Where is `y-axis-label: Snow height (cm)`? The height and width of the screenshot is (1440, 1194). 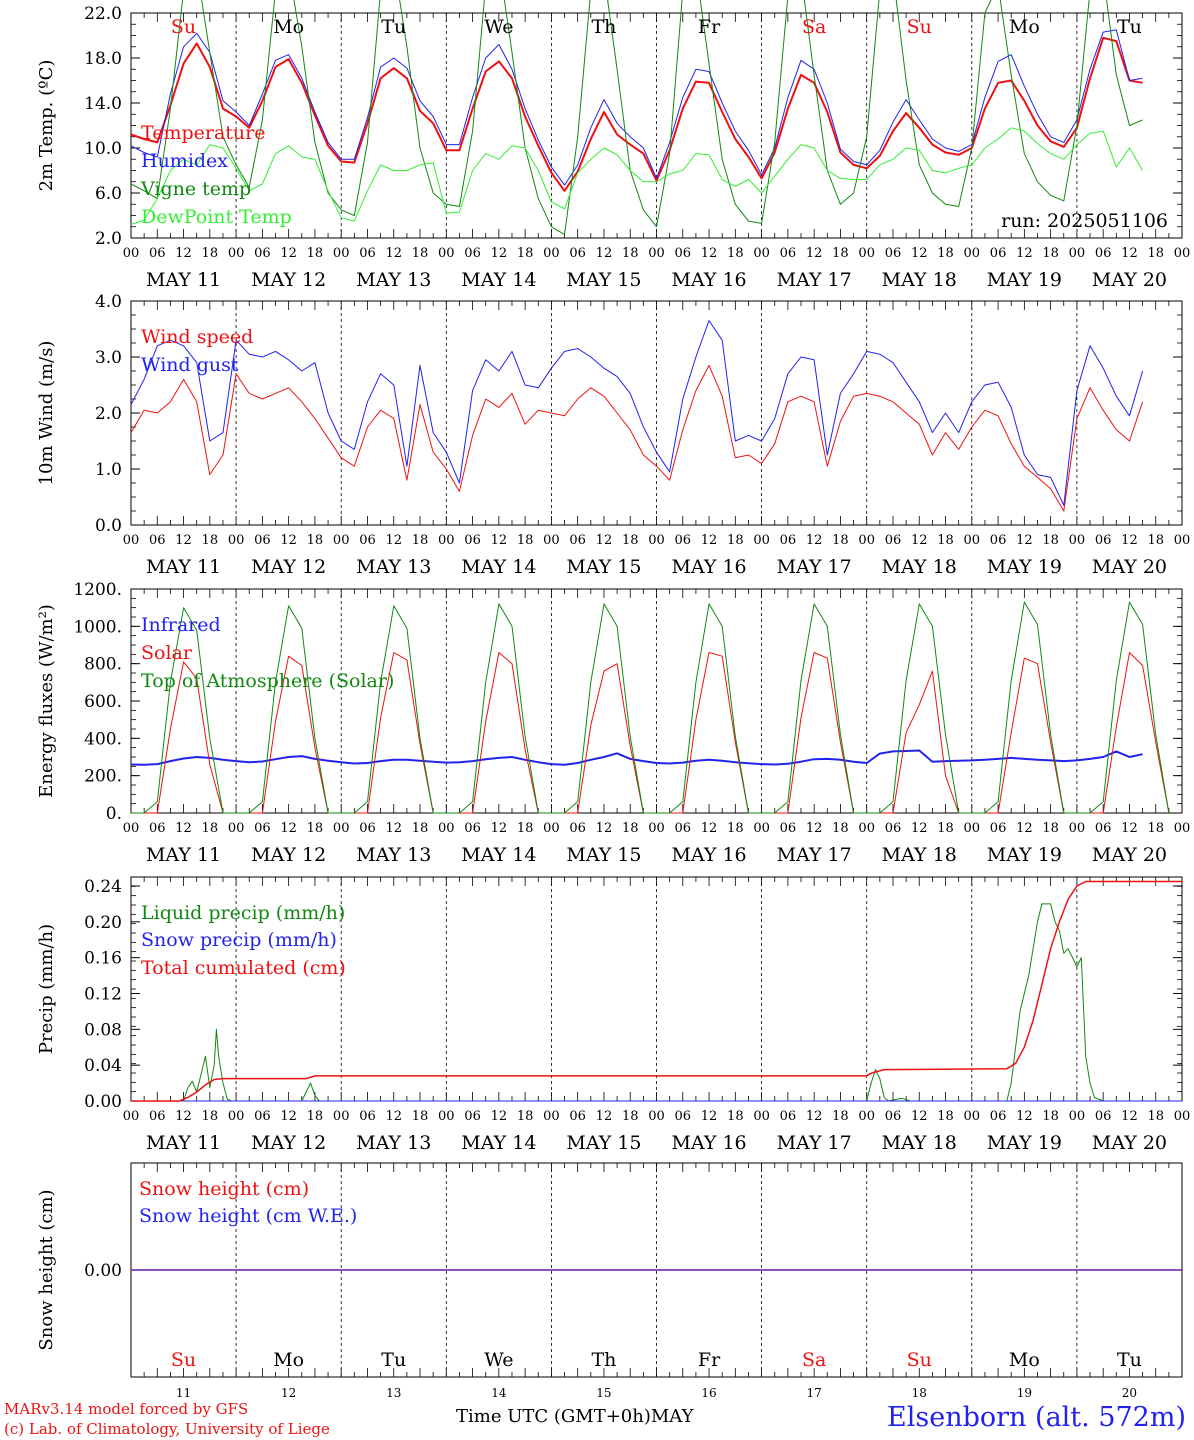 y-axis-label: Snow height (cm) is located at coordinates (46, 1269).